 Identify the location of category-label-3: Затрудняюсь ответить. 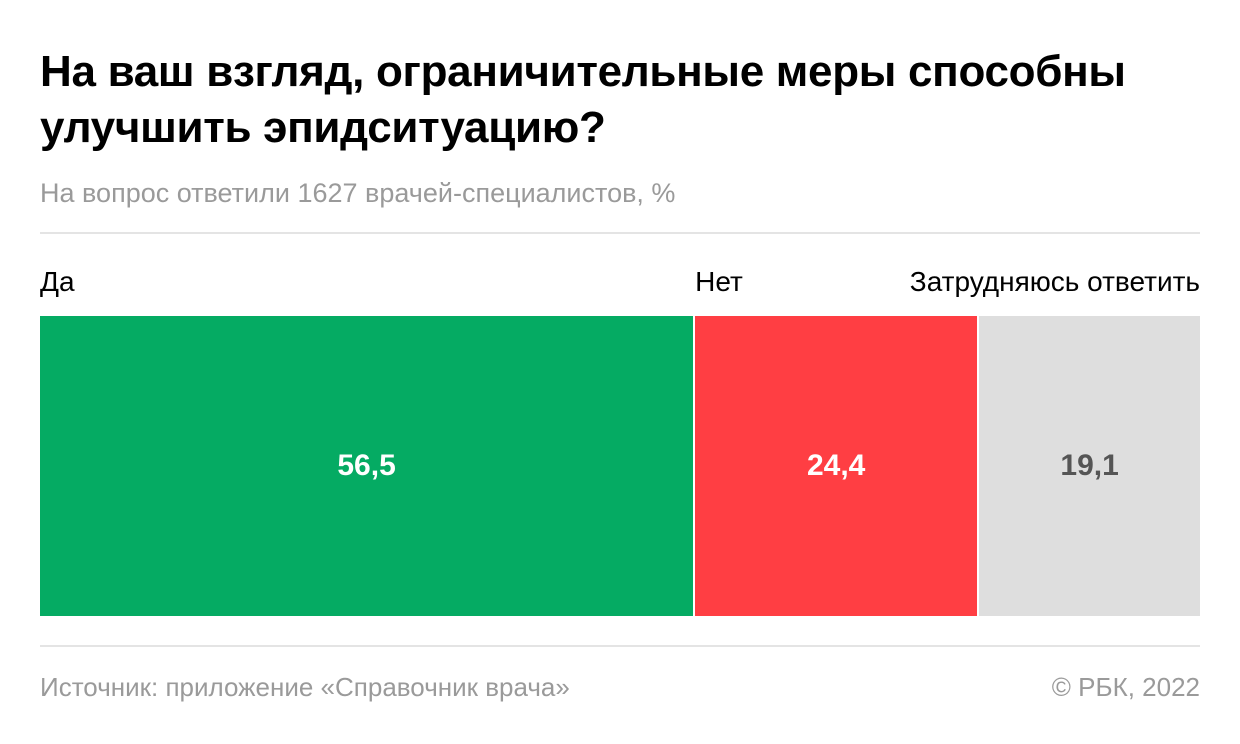
(1054, 281).